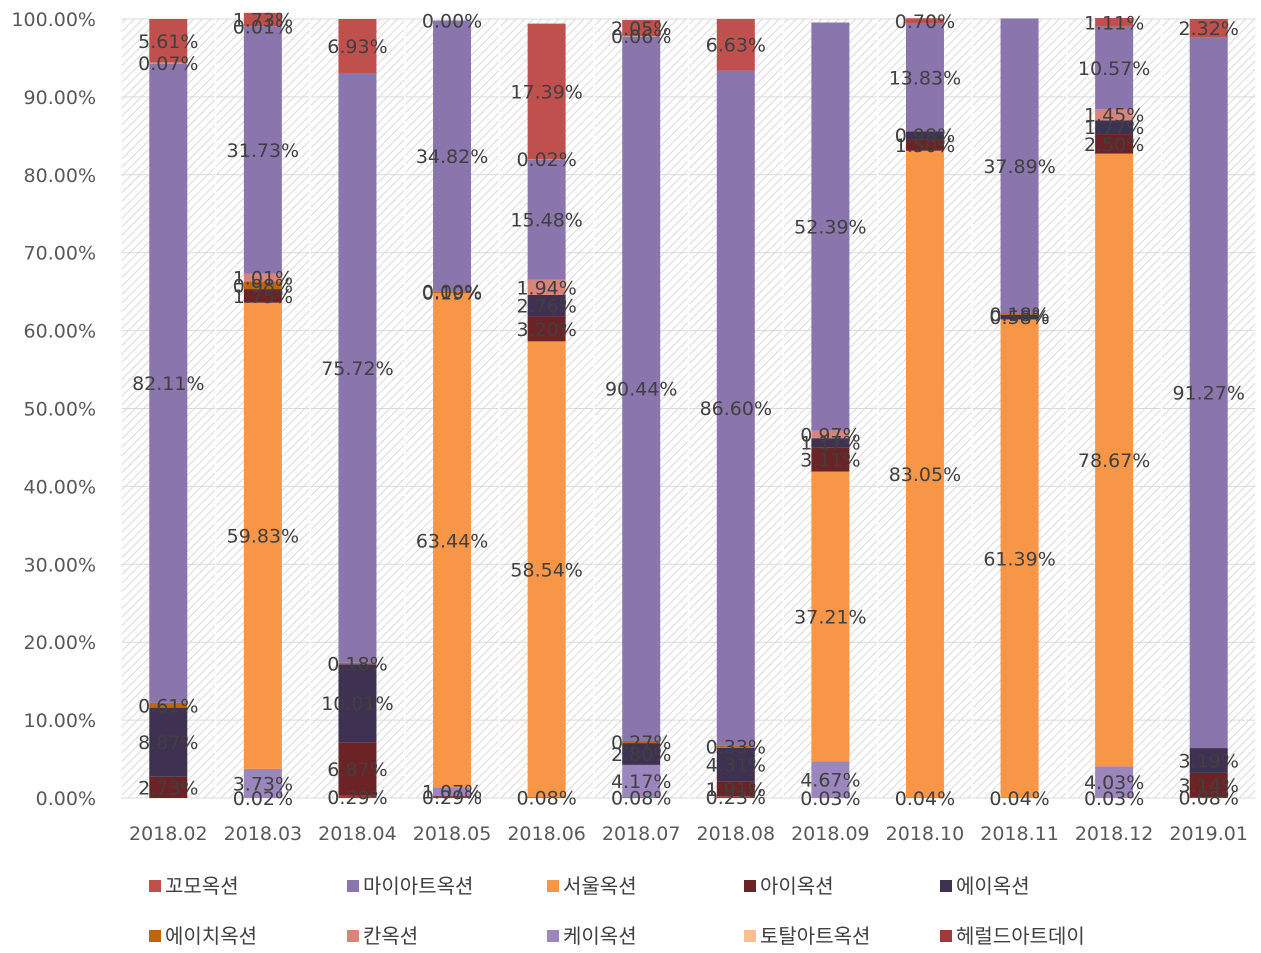 This screenshot has width=1261, height=953. I want to click on data-label: 75.72%, so click(357, 369).